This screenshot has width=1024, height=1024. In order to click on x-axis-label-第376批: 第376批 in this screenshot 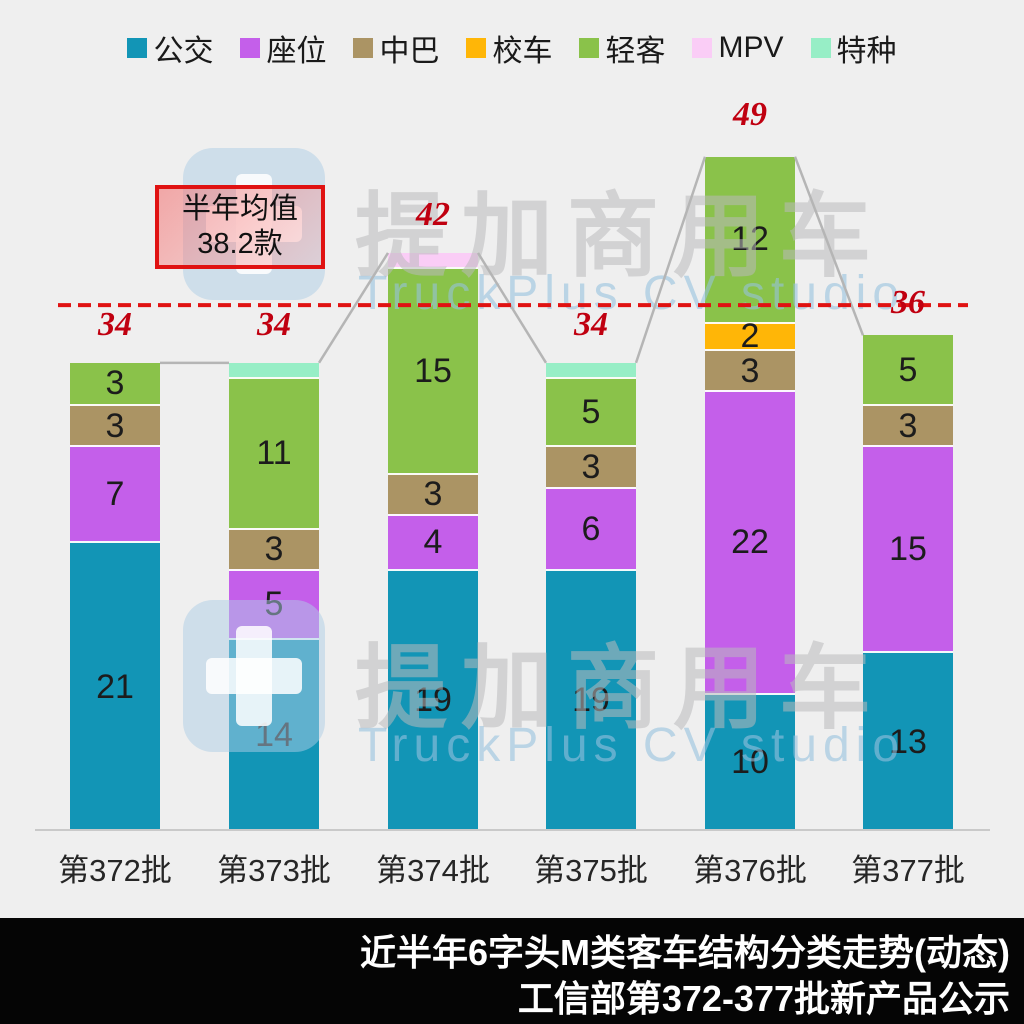, I will do `click(750, 870)`.